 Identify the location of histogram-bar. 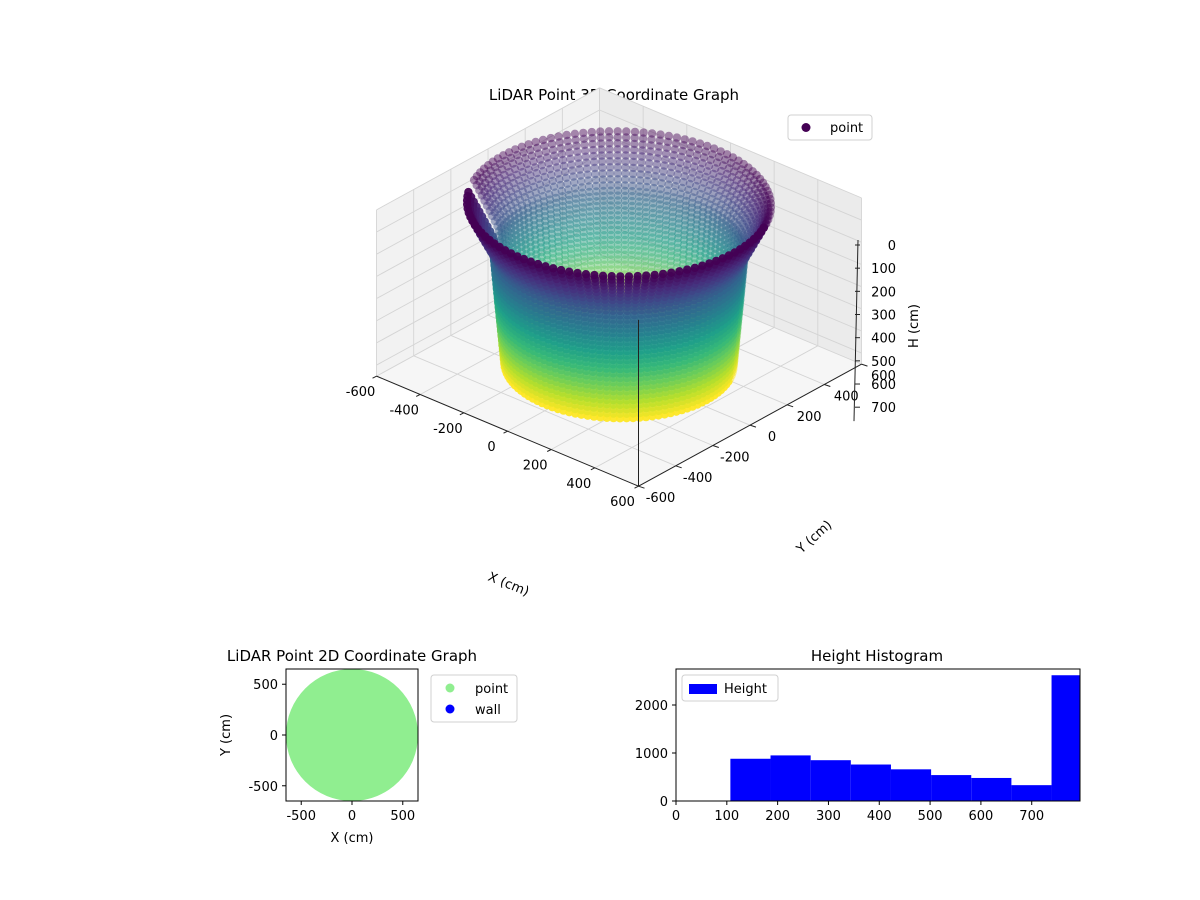
(870, 782).